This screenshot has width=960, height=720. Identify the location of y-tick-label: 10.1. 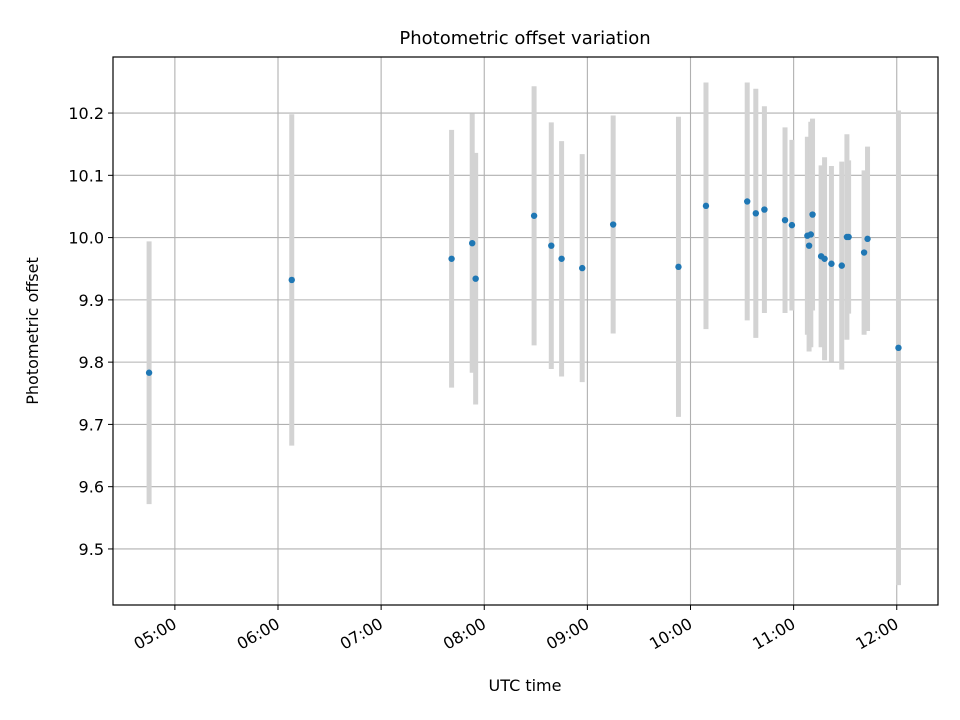
(86, 175).